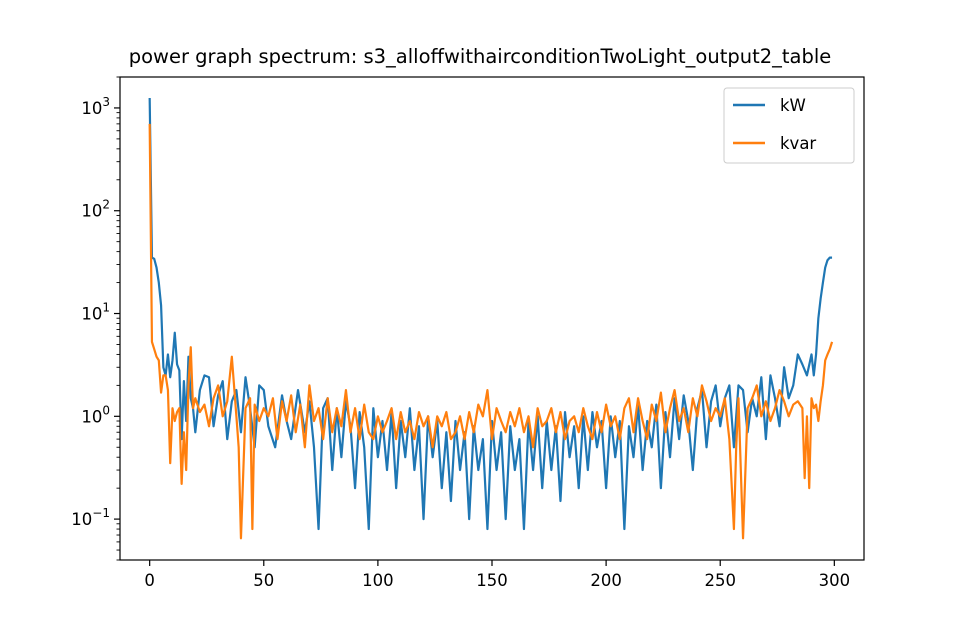 This screenshot has height=640, width=960. What do you see at coordinates (793, 105) in the screenshot?
I see `legend-label-kw: kW` at bounding box center [793, 105].